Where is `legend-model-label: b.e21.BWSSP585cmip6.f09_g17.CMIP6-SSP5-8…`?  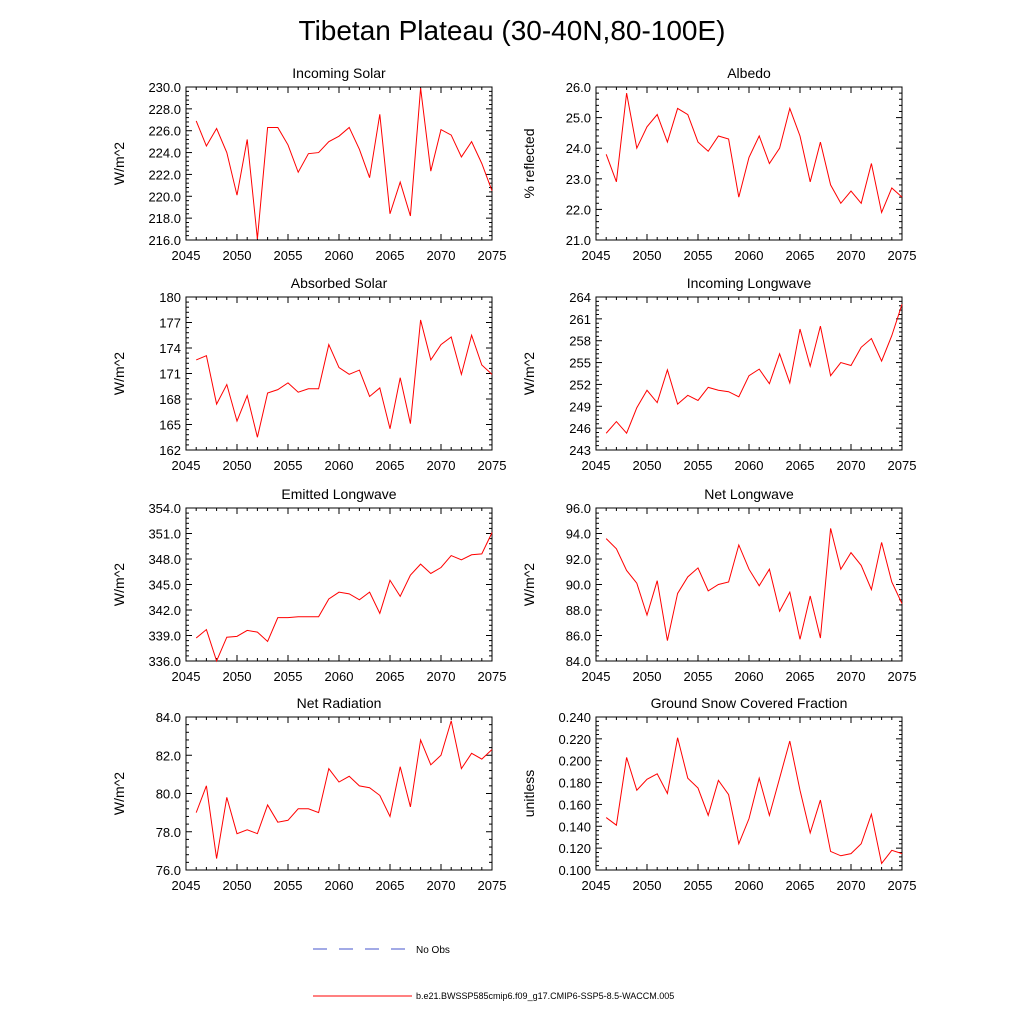 legend-model-label: b.e21.BWSSP585cmip6.f09_g17.CMIP6-SSP5-8… is located at coordinates (545, 996).